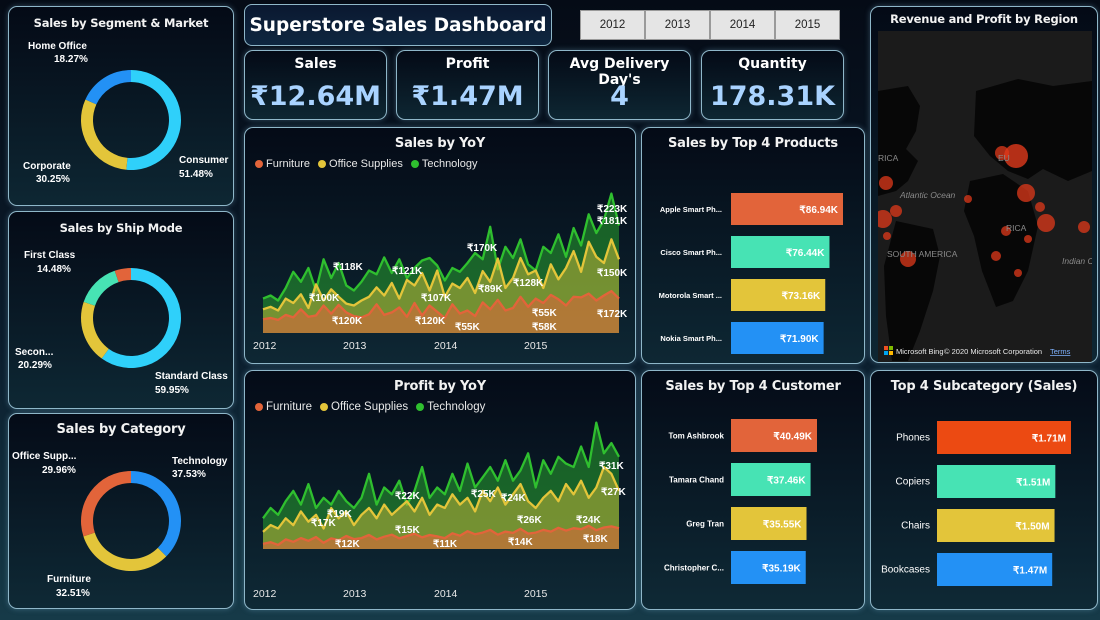 The width and height of the screenshot is (1100, 620). Describe the element at coordinates (742, 25) in the screenshot. I see `year-button-2014: 2014` at that location.